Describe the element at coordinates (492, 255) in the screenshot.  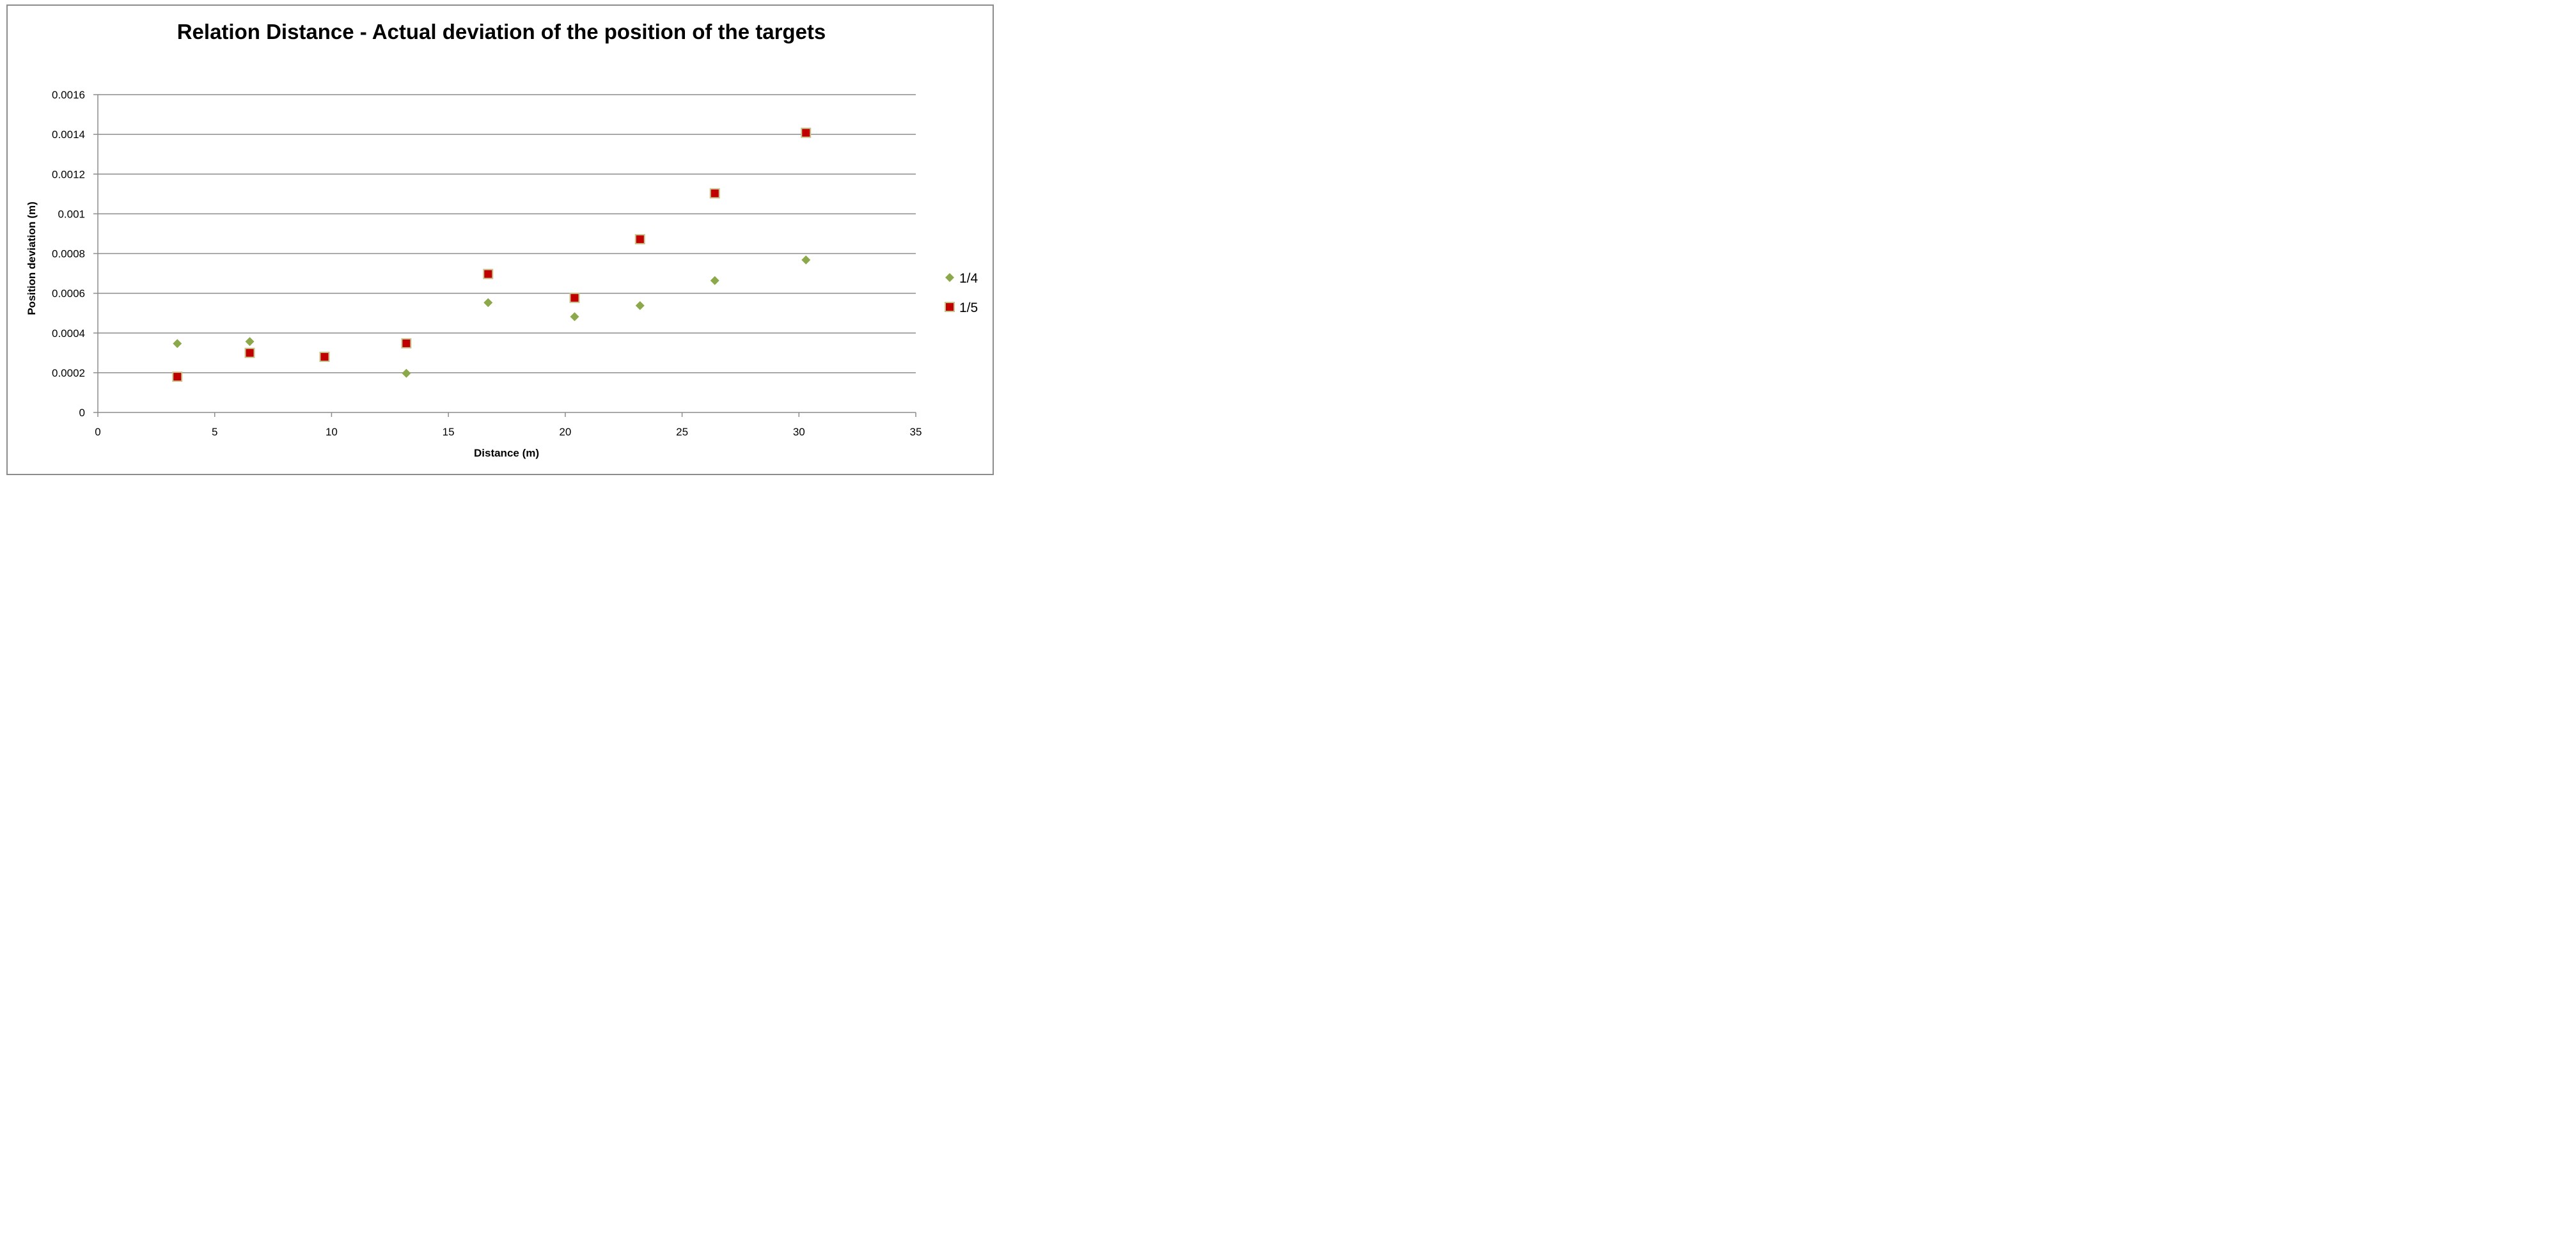
I see `data-points` at that location.